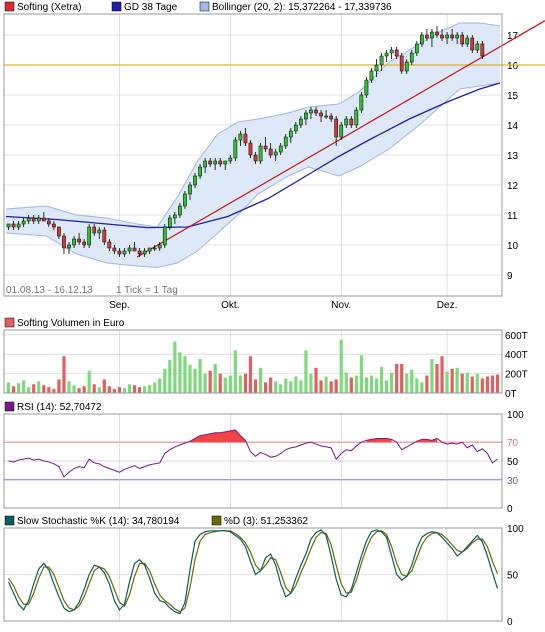 The height and width of the screenshot is (632, 545). I want to click on price-tick-label: 10, so click(513, 246).